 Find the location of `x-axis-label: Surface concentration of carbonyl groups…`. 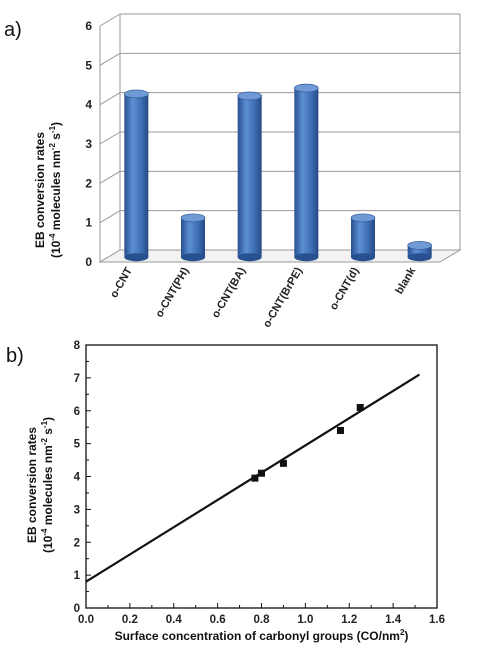

x-axis-label: Surface concentration of carbonyl groups… is located at coordinates (262, 635).